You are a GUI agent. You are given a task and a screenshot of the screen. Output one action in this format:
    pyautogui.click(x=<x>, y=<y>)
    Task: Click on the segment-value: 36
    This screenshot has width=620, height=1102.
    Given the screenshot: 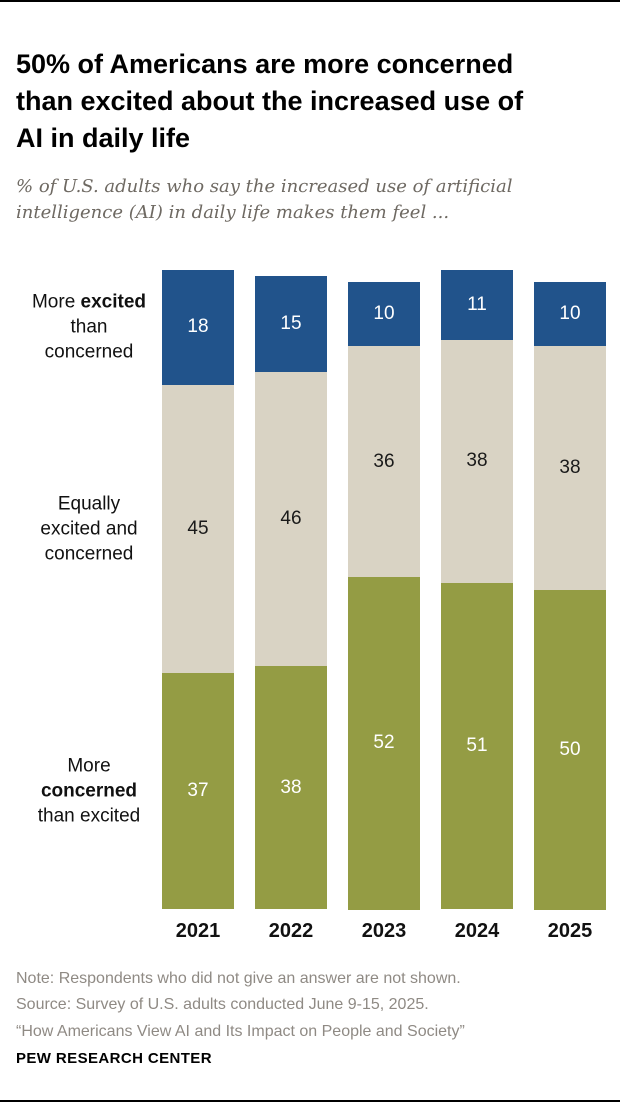 What is the action you would take?
    pyautogui.click(x=384, y=461)
    